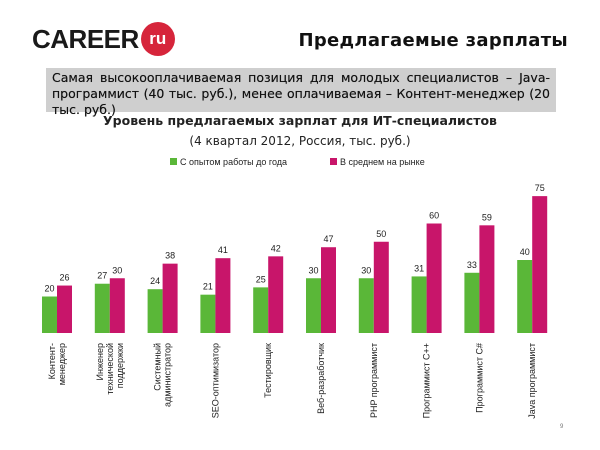 This screenshot has width=600, height=450. I want to click on data-label-2-8: 60, so click(434, 216).